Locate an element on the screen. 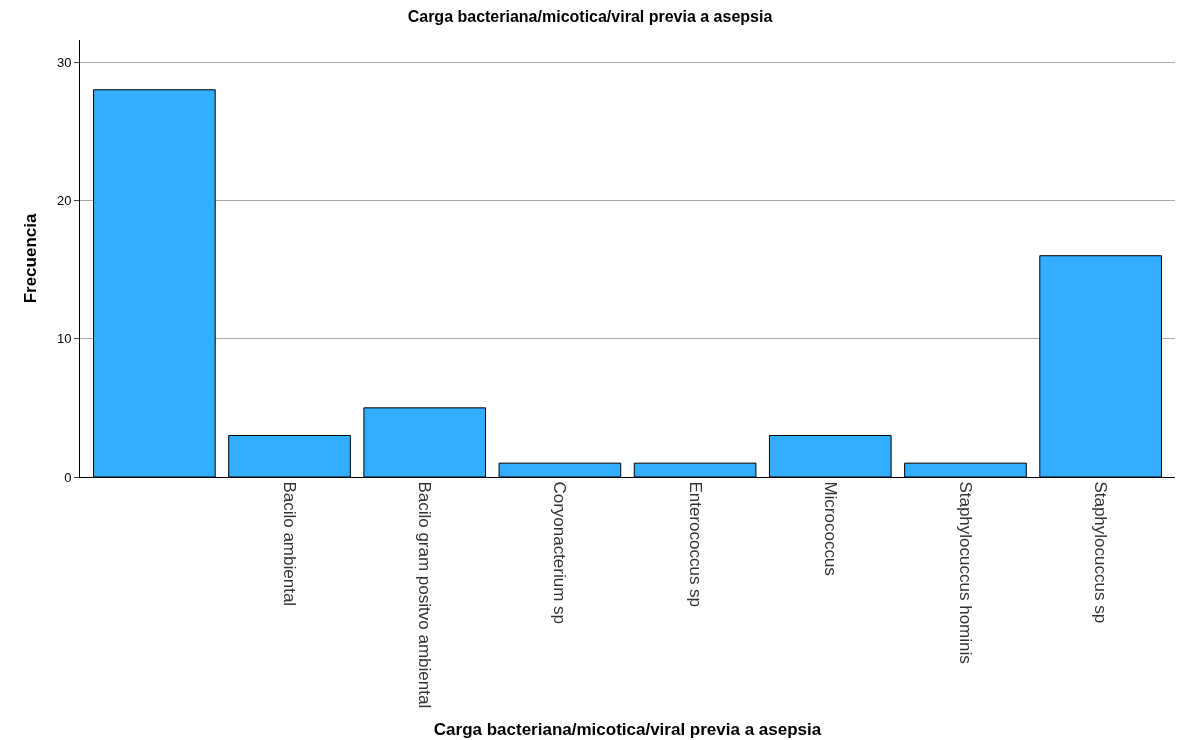  x-tick-label: Coryonacterium sp is located at coordinates (560, 553).